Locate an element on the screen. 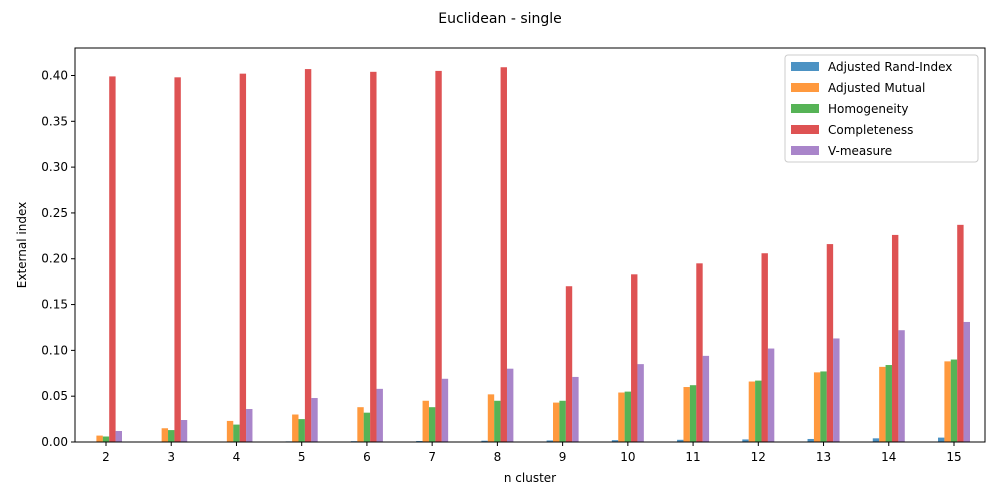  x-tick-label: 3 is located at coordinates (171, 457).